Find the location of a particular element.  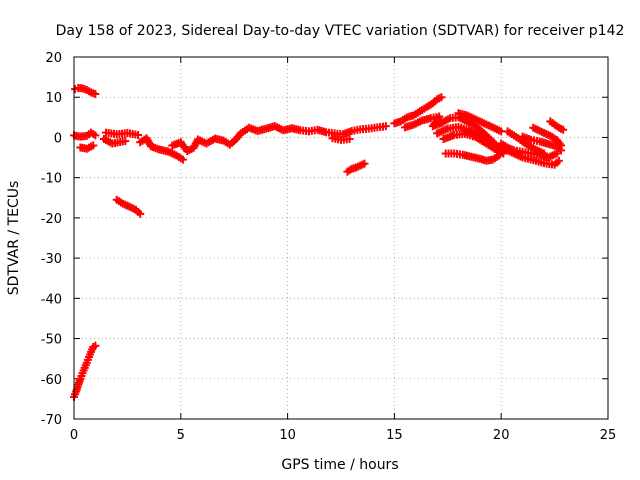

x-tick-label: 25 is located at coordinates (608, 435).